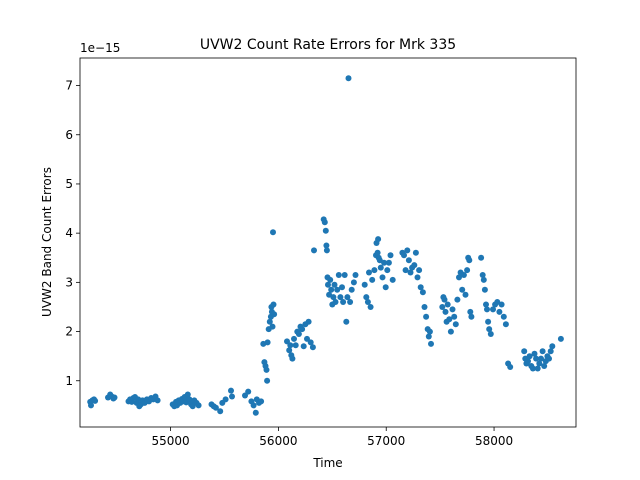 This screenshot has width=640, height=480. Describe the element at coordinates (328, 45) in the screenshot. I see `chart-title: UVW2 Count Rate Errors for Mrk 335` at that location.